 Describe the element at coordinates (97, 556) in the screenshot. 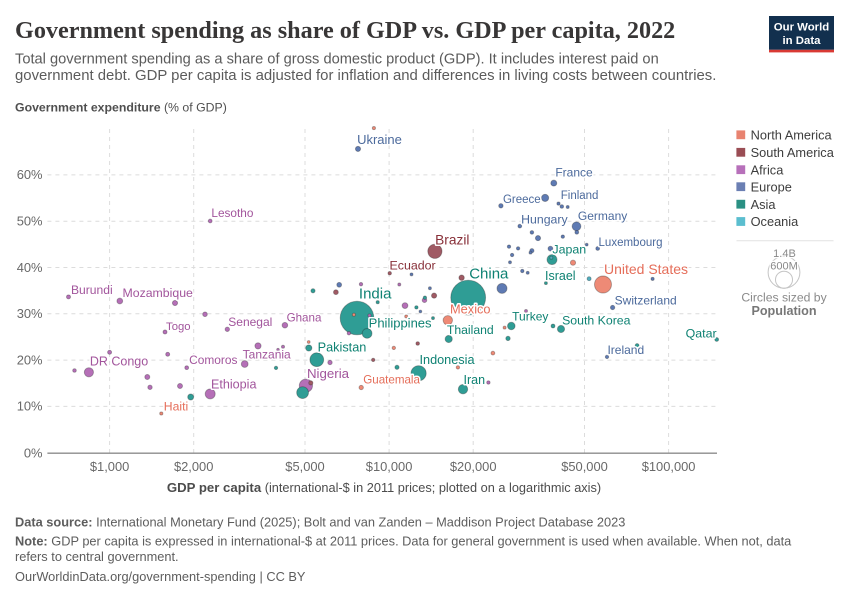

I see `svg-text: refers to central government.` at that location.